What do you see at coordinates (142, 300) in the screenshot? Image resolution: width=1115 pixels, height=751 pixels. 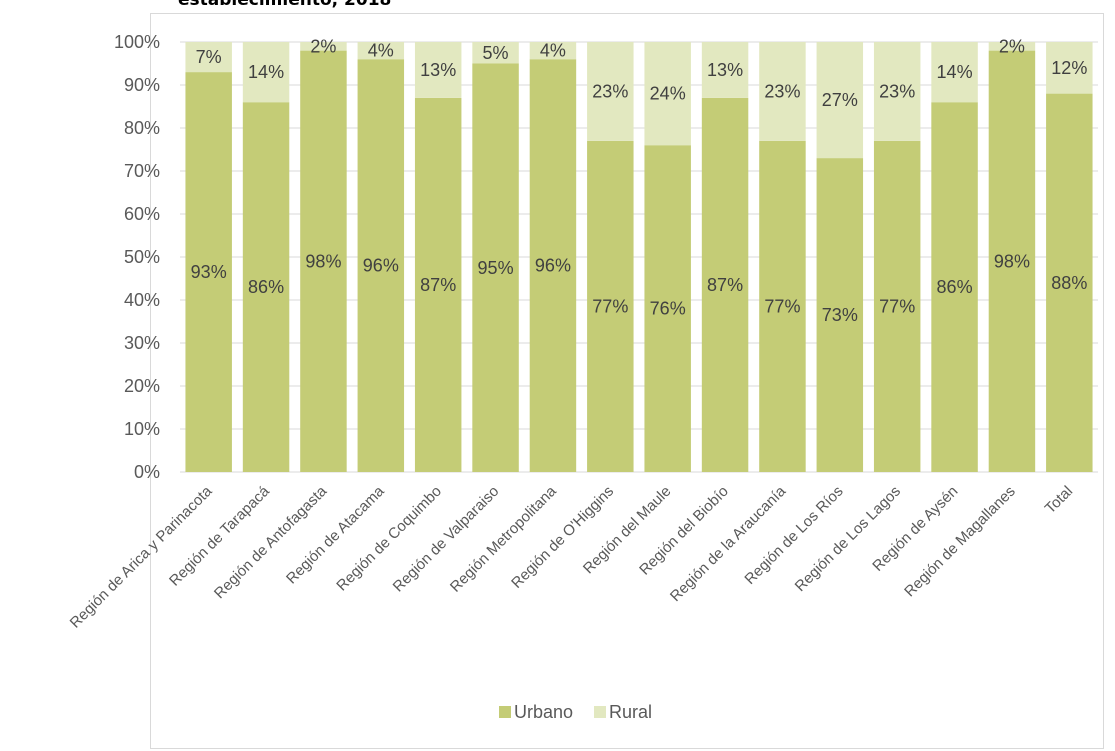 I see `y-tick-label: 40%` at bounding box center [142, 300].